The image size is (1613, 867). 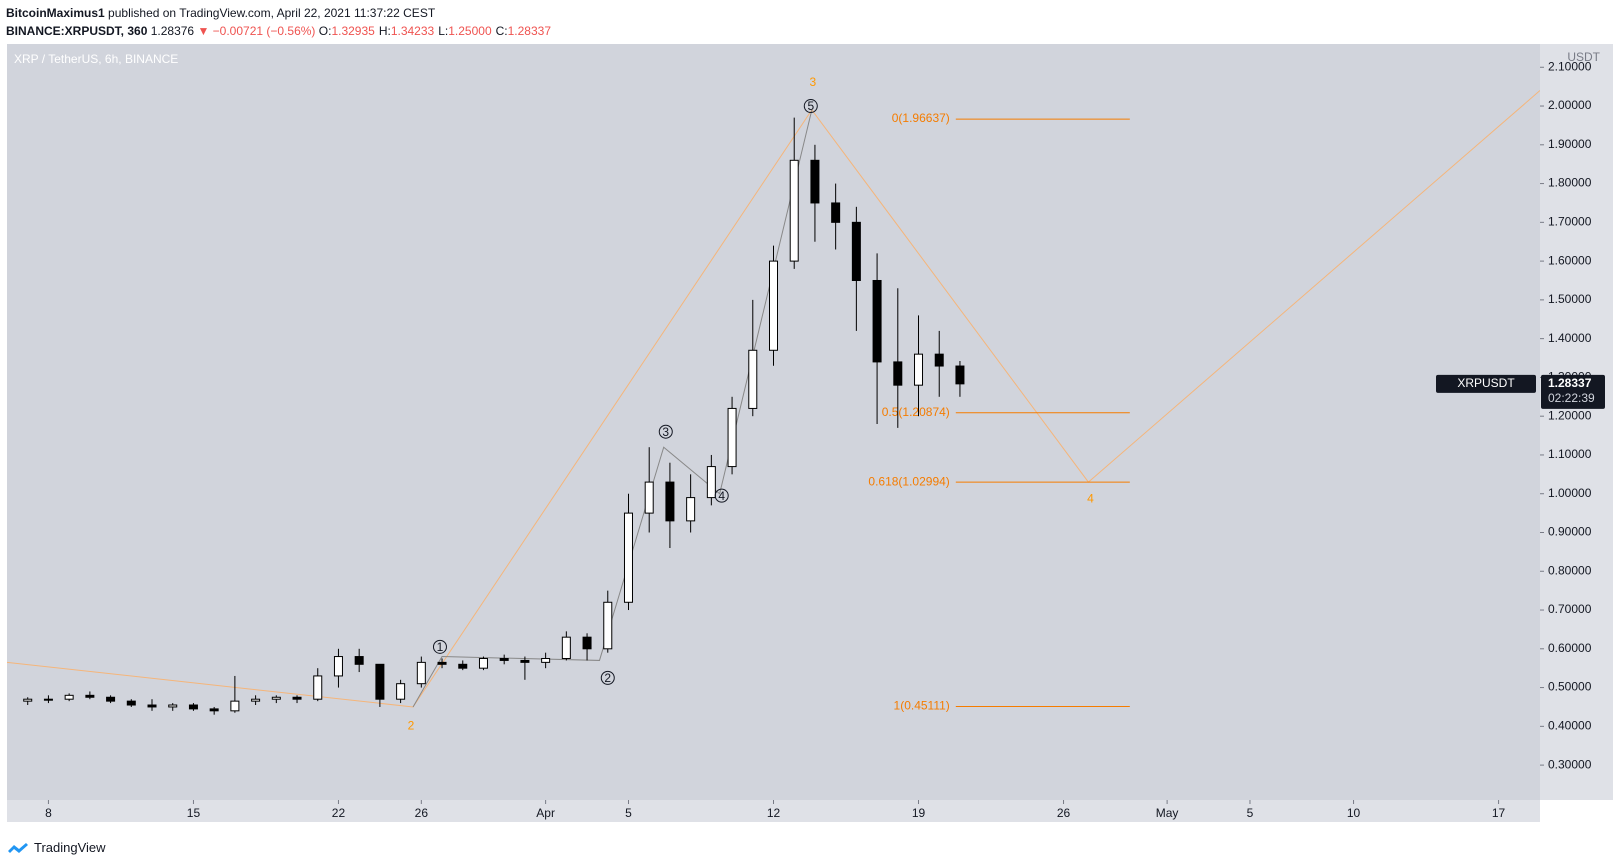 What do you see at coordinates (1090, 499) in the screenshot?
I see `wave-label: 4` at bounding box center [1090, 499].